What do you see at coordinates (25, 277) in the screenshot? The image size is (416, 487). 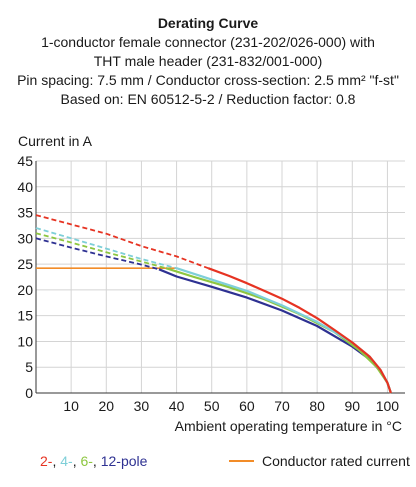 I see `y-tick-labels: 0 5 10 15 20 25 30 35 40 45` at bounding box center [25, 277].